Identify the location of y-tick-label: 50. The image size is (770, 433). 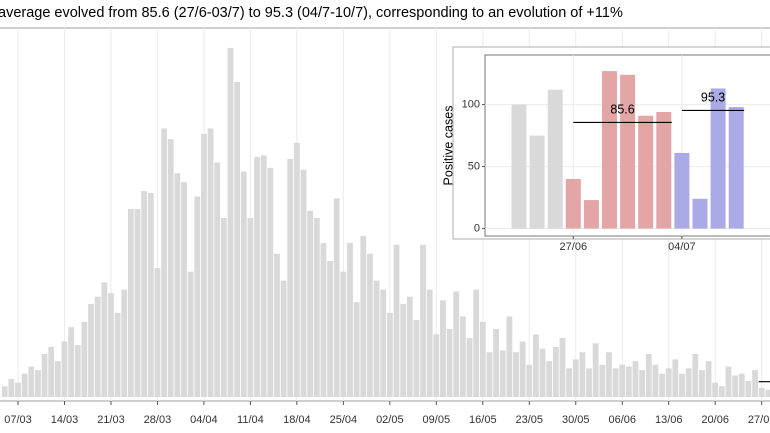
(474, 166).